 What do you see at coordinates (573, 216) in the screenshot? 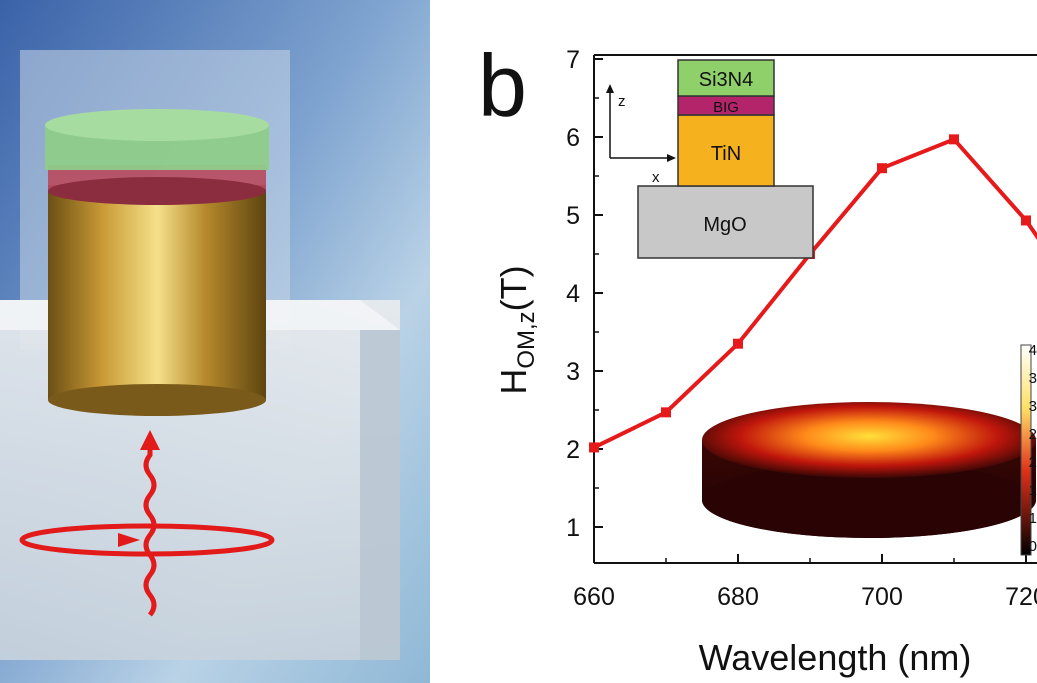
I see `y-tick-label: 5` at bounding box center [573, 216].